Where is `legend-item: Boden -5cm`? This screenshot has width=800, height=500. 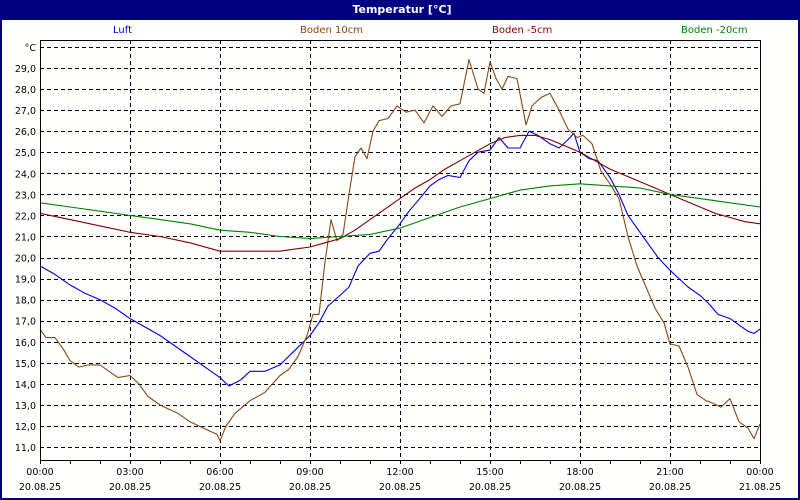 legend-item: Boden -5cm is located at coordinates (522, 30).